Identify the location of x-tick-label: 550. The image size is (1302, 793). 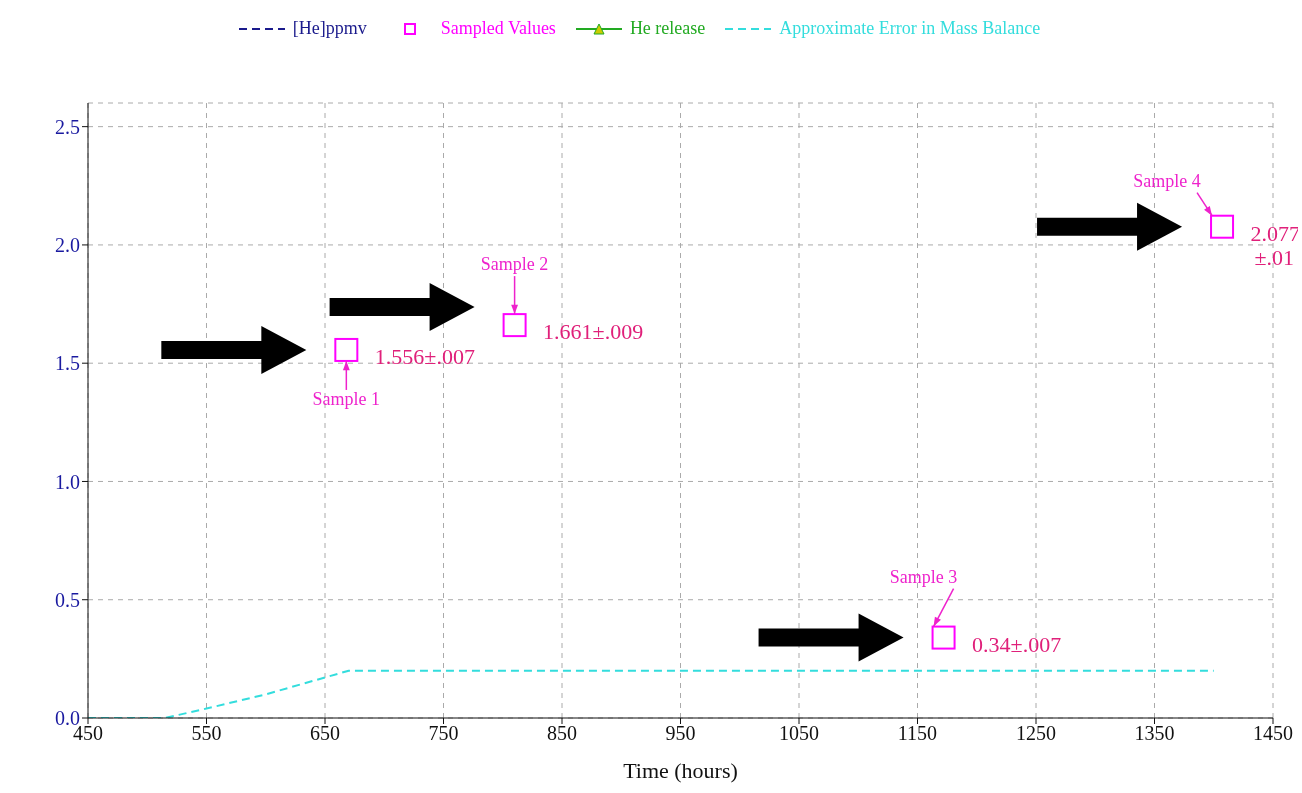
(206, 733).